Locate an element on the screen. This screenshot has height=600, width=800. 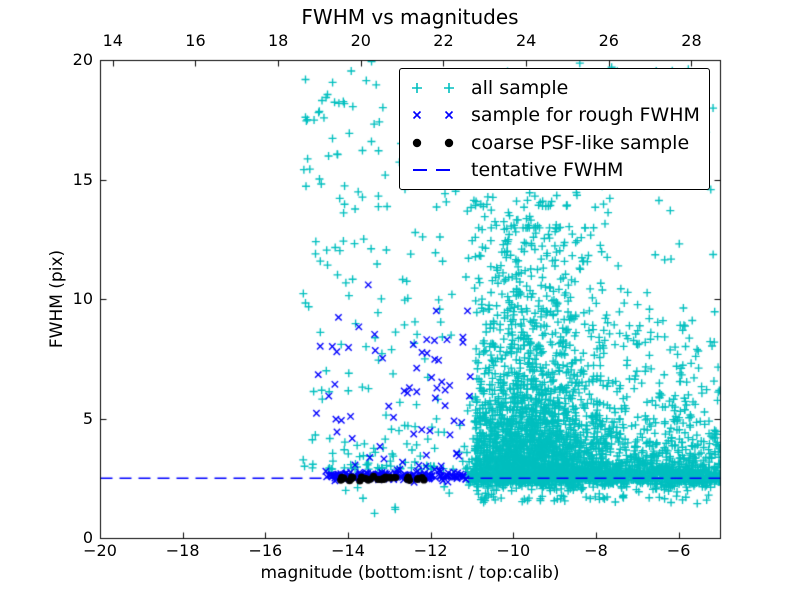
legend-label: sample for rough FWHM is located at coordinates (585, 115).